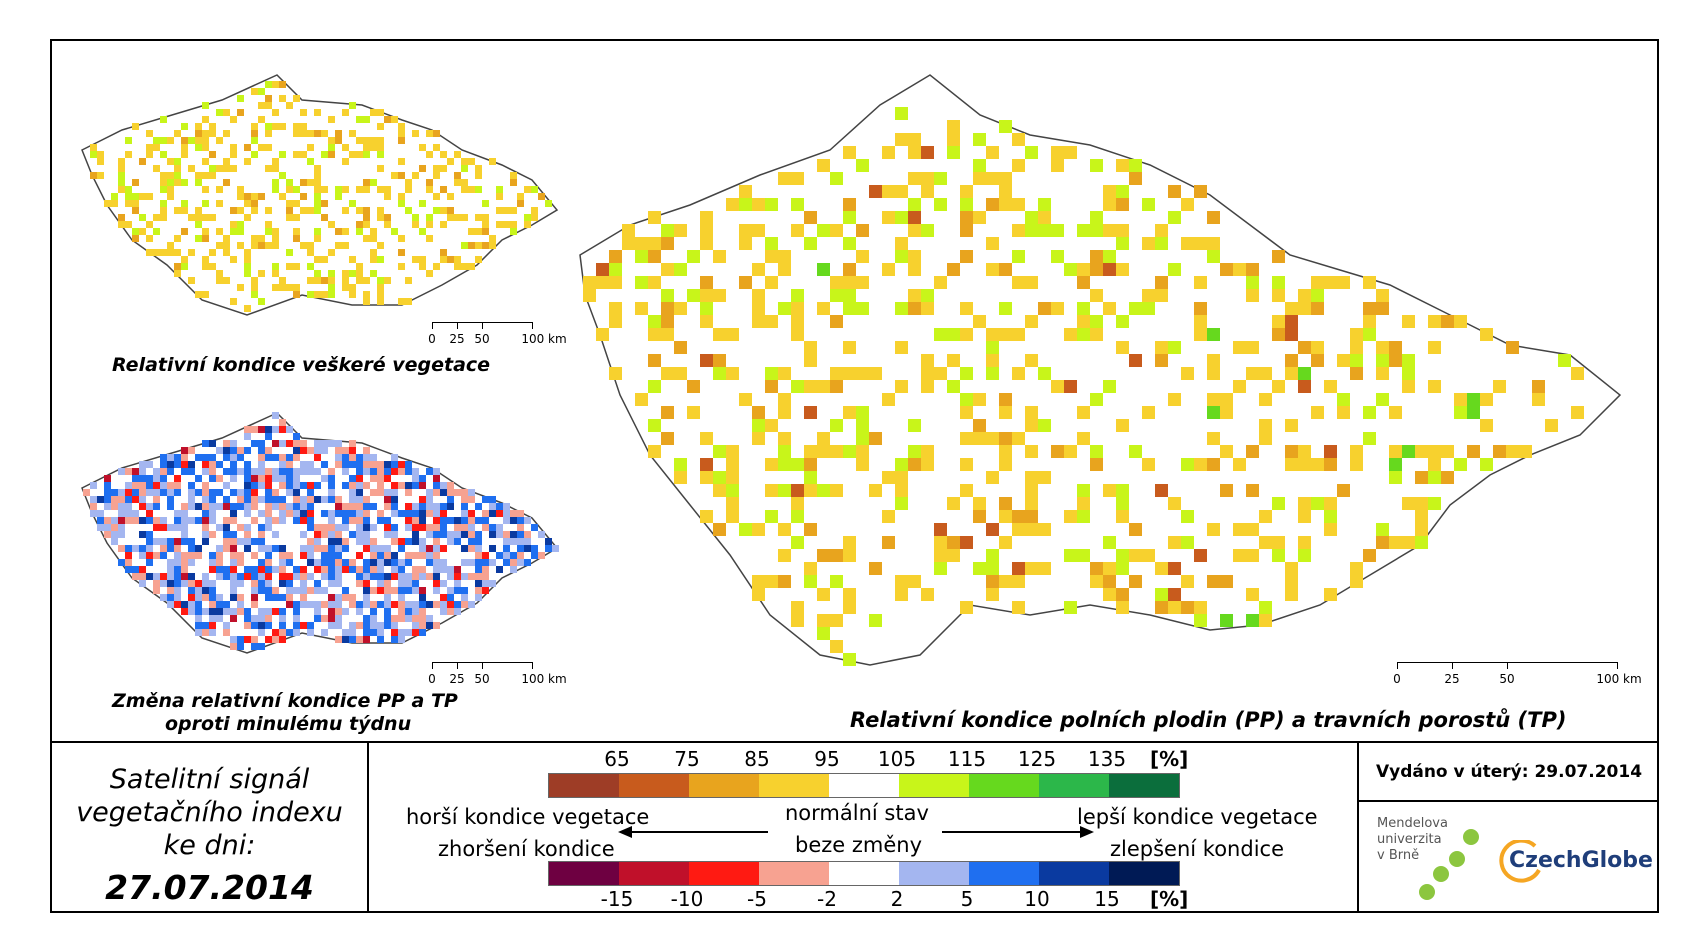 This screenshot has width=1700, height=950. What do you see at coordinates (312, 533) in the screenshot?
I see `map-weekly-change` at bounding box center [312, 533].